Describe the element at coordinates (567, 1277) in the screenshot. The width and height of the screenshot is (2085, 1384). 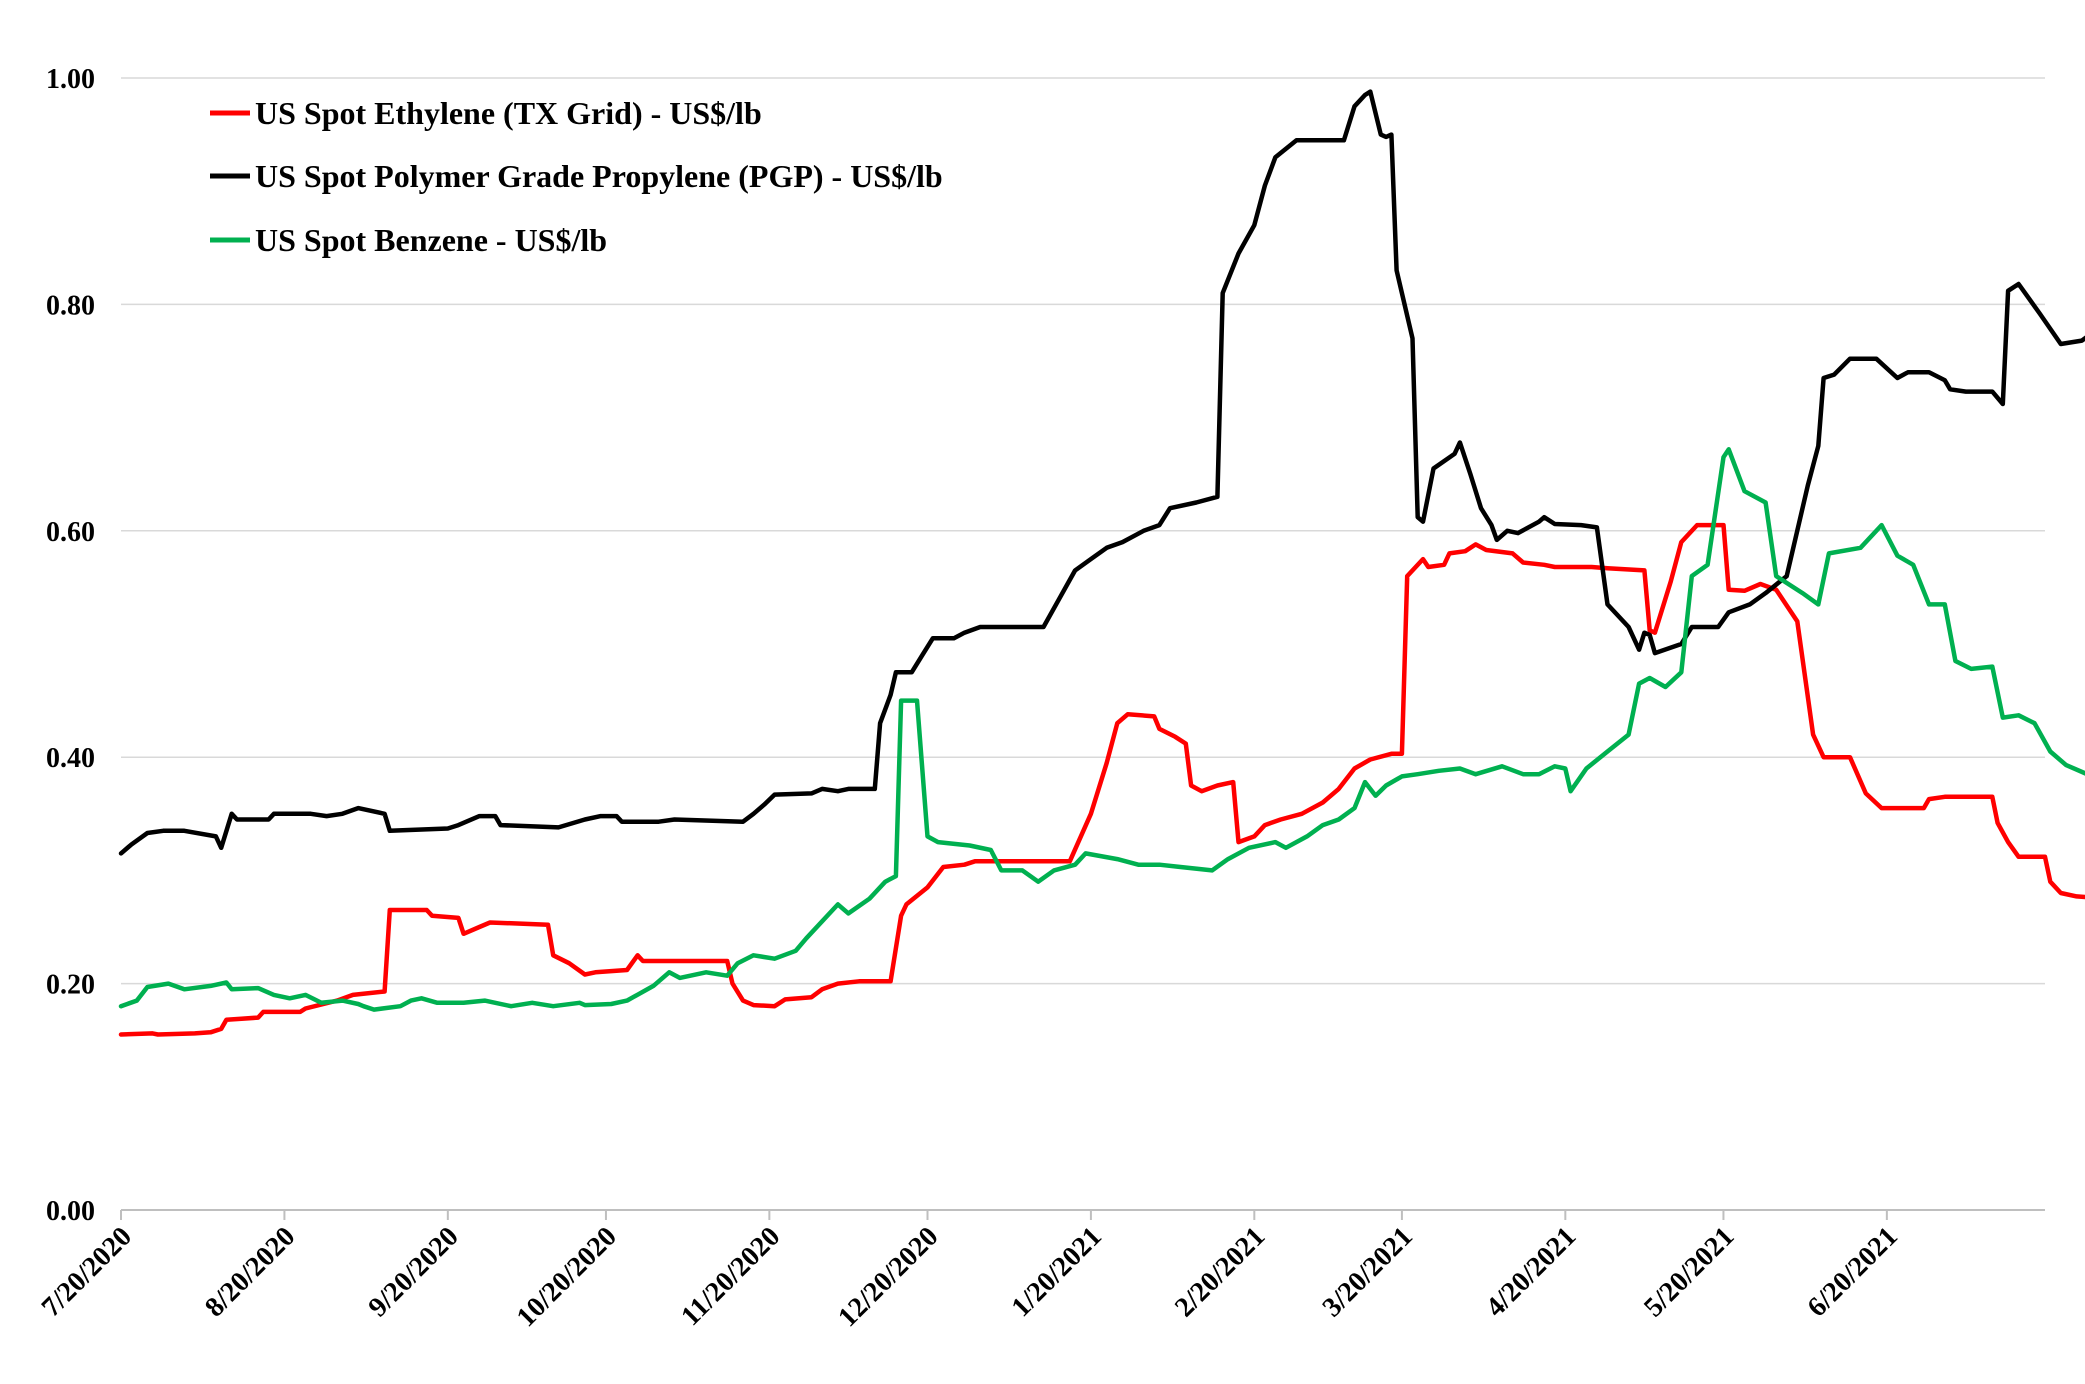
I see `x-tick-label: 10/20/2020` at that location.